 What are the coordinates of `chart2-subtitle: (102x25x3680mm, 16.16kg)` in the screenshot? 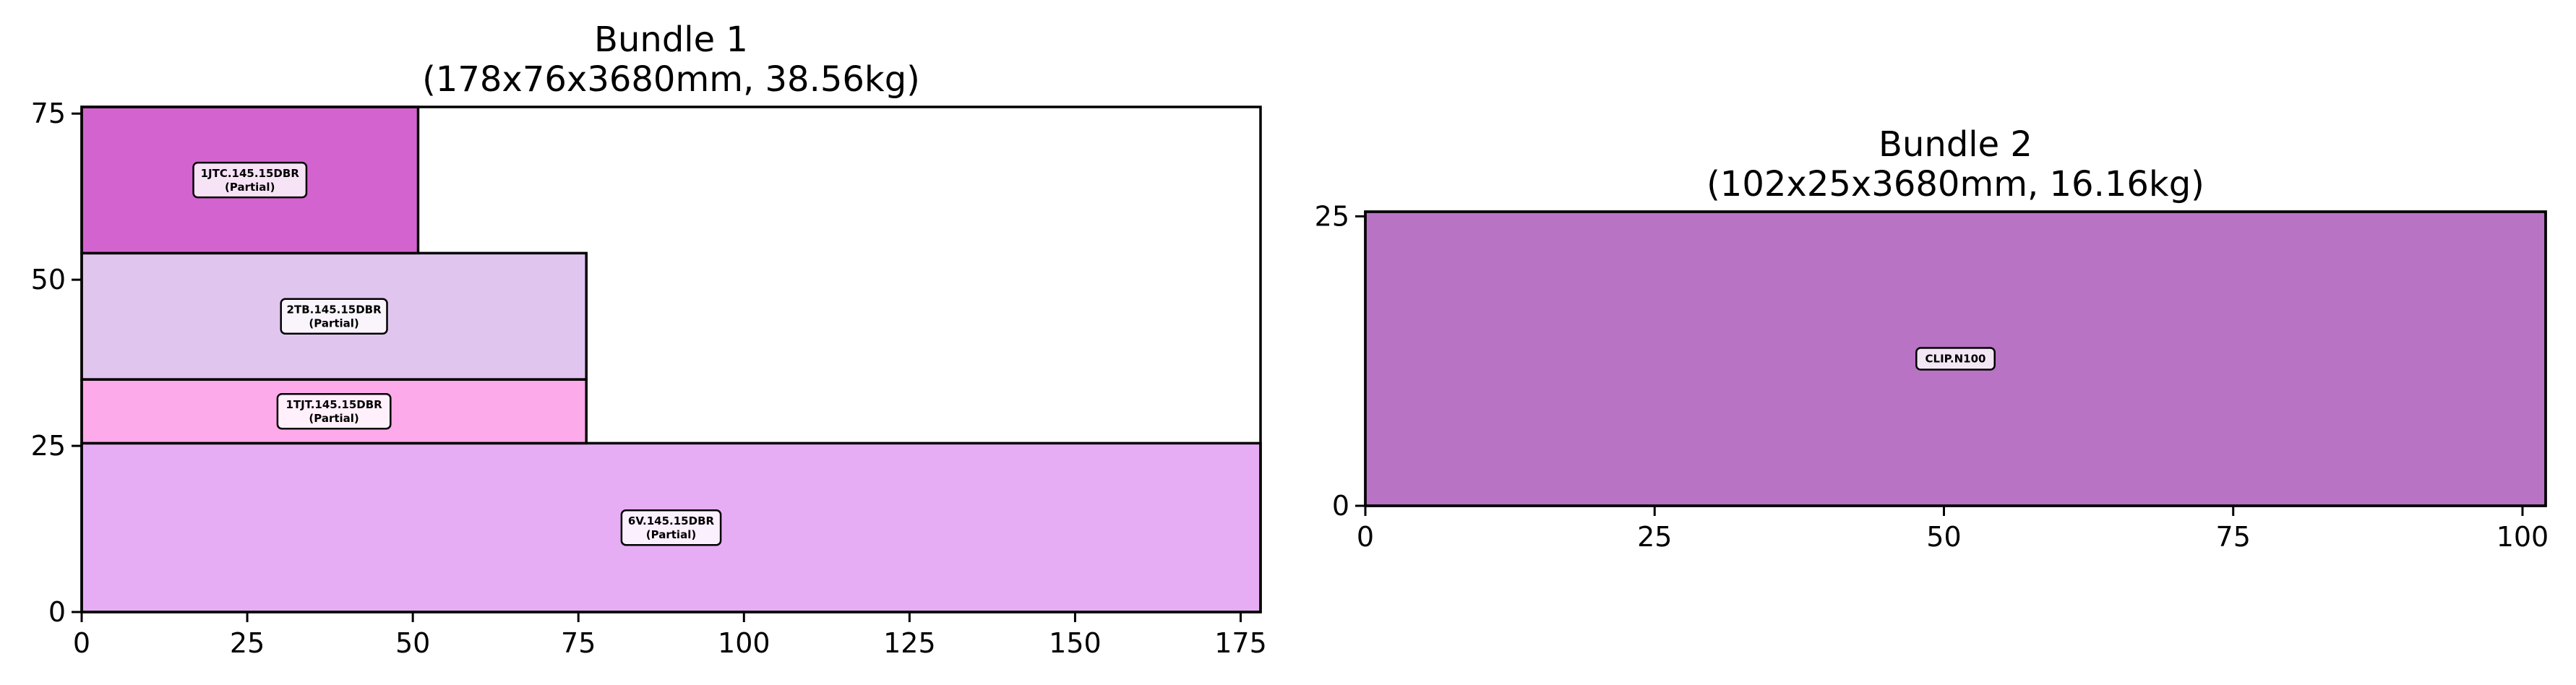 It's located at (1955, 184).